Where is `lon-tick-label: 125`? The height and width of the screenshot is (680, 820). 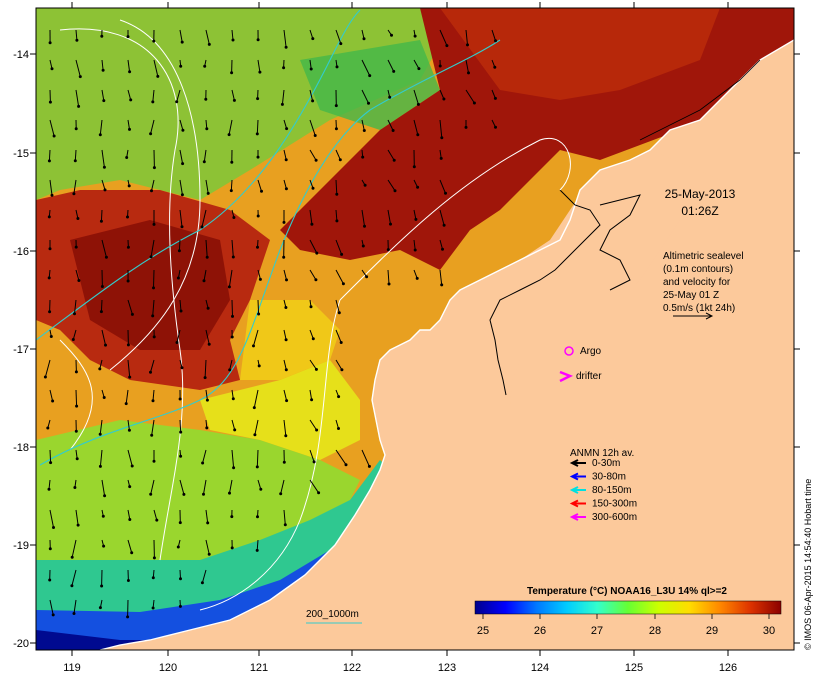
lon-tick-label: 125 is located at coordinates (634, 668).